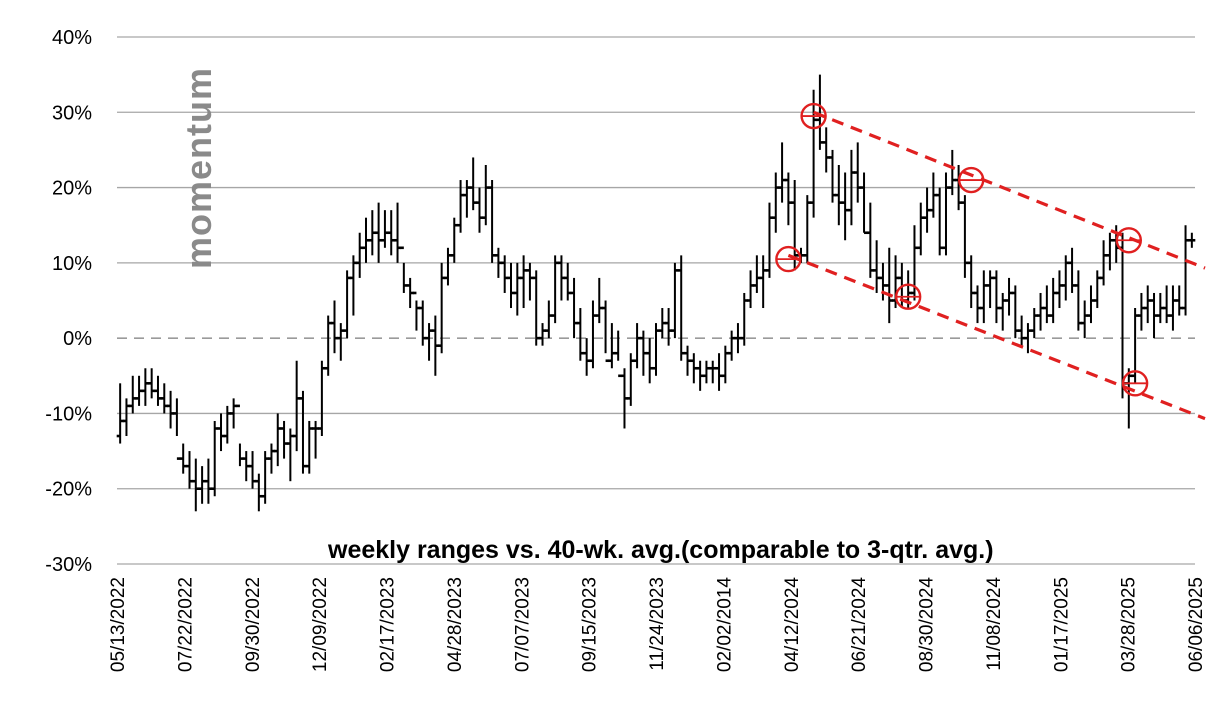 The height and width of the screenshot is (716, 1212). Describe the element at coordinates (1009, 190) in the screenshot. I see `trend-line` at that location.